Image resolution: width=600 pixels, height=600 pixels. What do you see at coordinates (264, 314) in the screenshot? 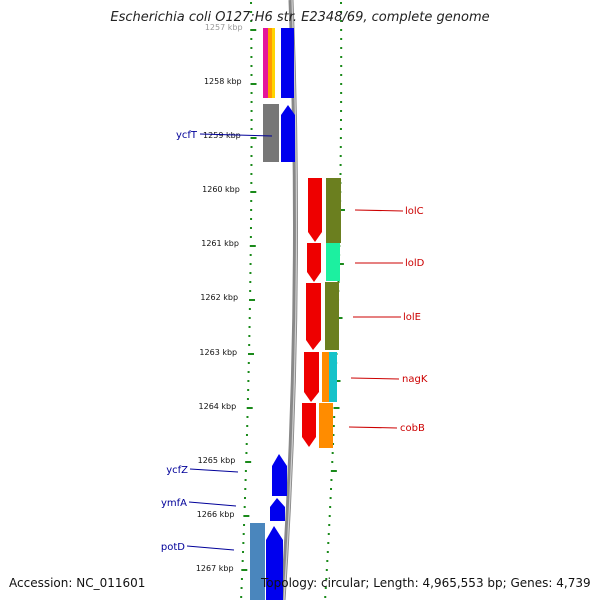
I see `cog-band-left` at bounding box center [264, 314].